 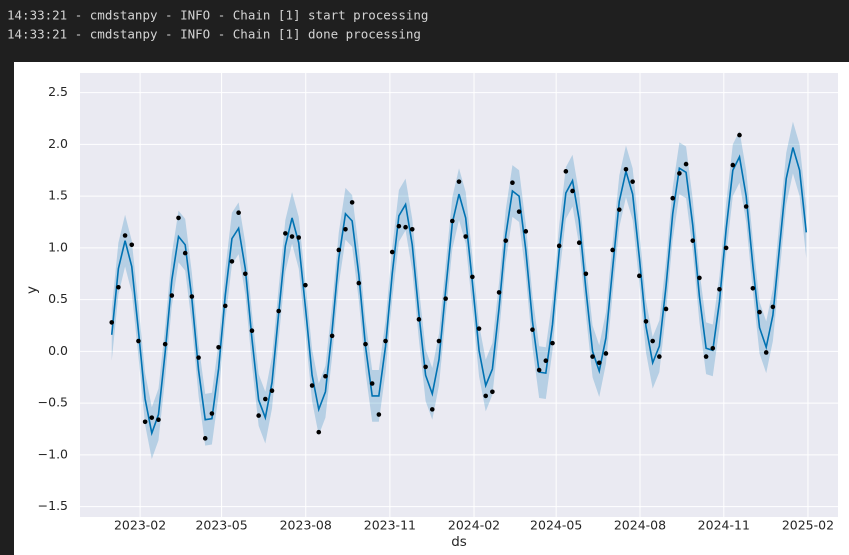 I want to click on x-axis-label: ds, so click(x=459, y=542).